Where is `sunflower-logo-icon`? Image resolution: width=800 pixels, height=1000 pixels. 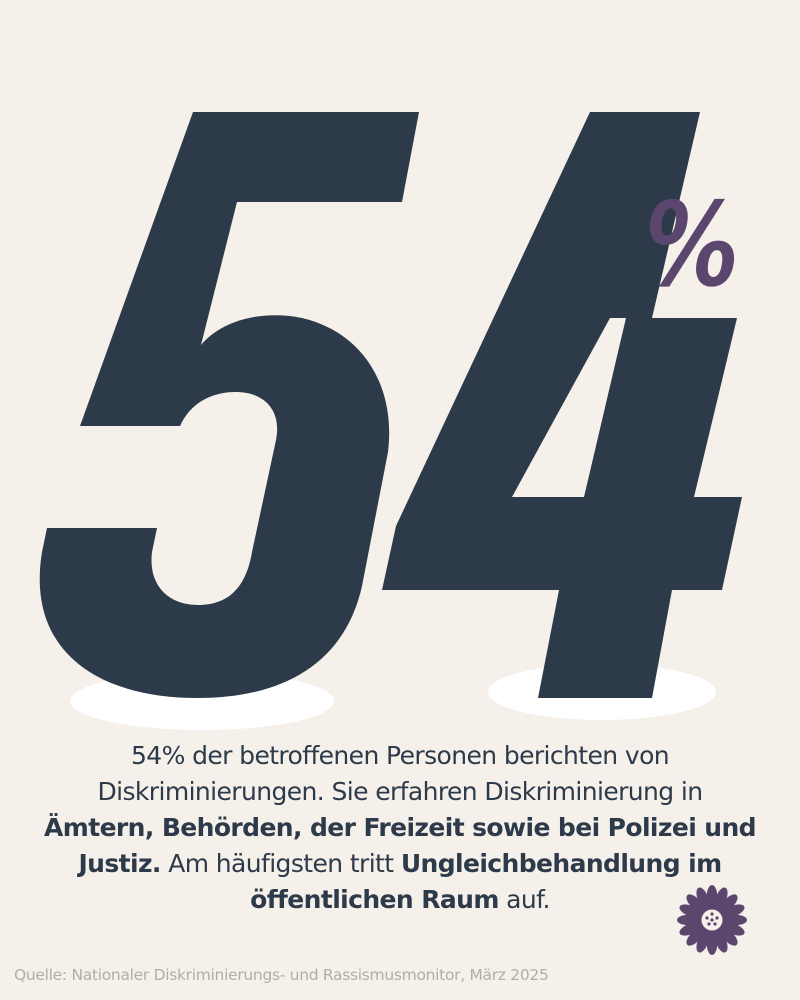
sunflower-logo-icon is located at coordinates (712, 920).